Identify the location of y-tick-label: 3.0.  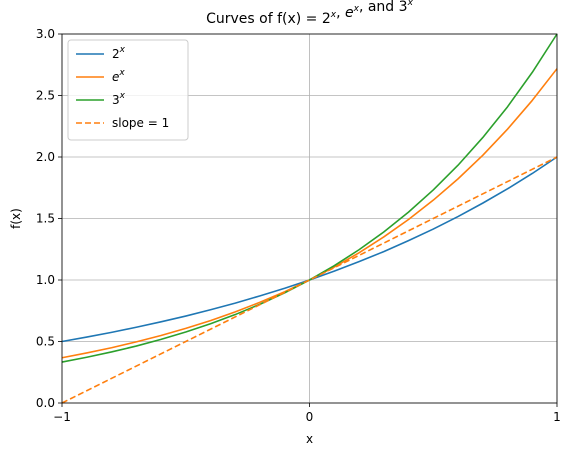
(45, 34).